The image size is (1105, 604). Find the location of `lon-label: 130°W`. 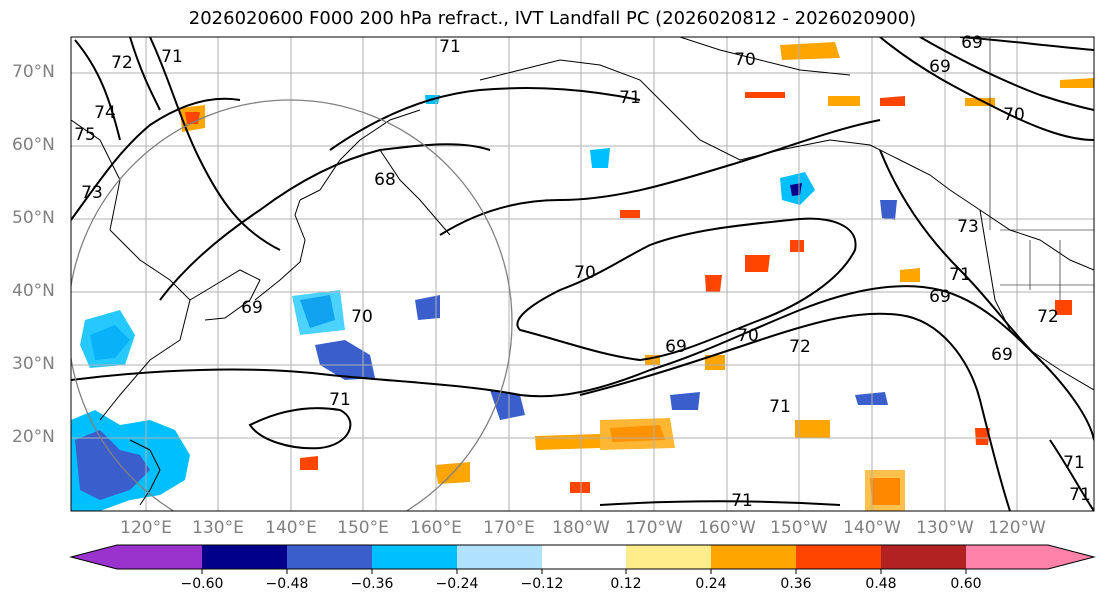

lon-label: 130°W is located at coordinates (945, 528).